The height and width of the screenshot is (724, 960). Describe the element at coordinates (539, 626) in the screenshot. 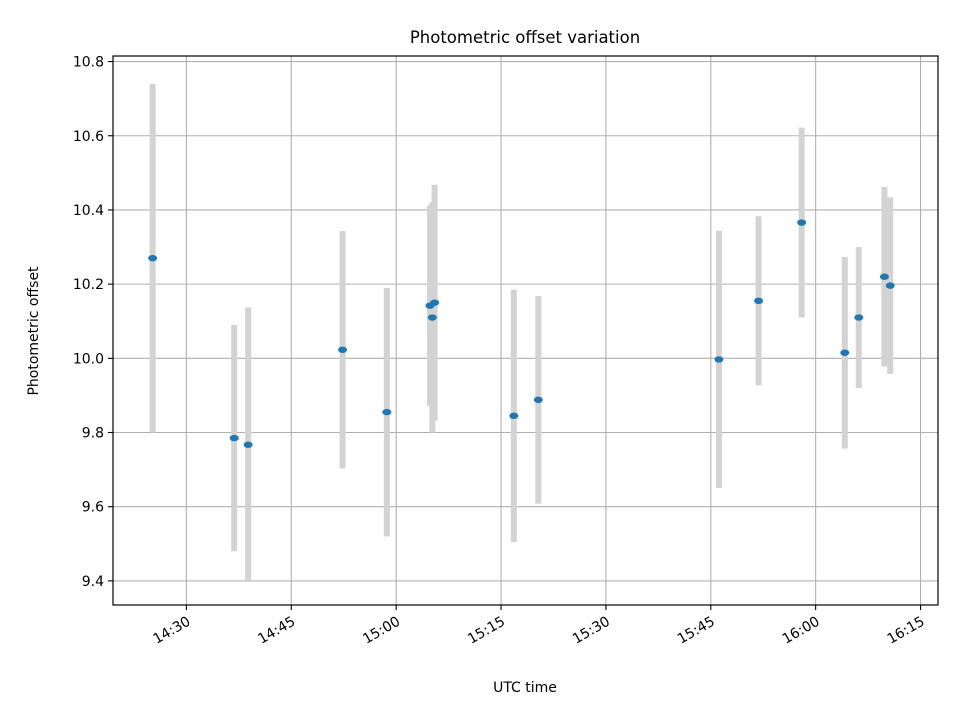

I see `x-axis-ticks: 14:30 14:45 15:00 15:15 15:30 15:45 16:00 16:15` at that location.